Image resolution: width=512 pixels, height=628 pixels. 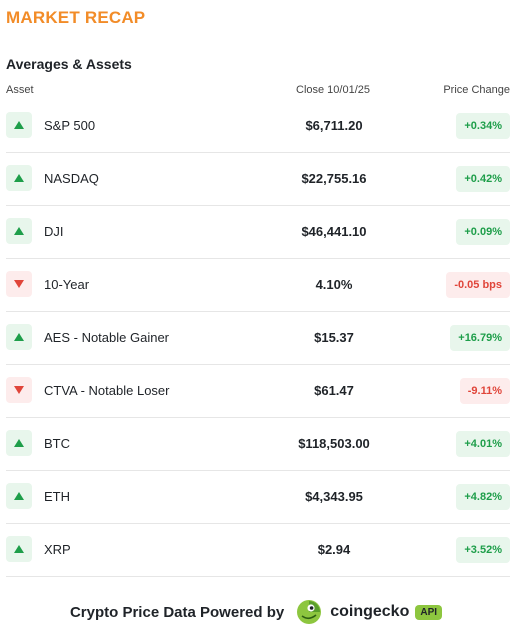 What do you see at coordinates (258, 550) in the screenshot?
I see `table-row: XRP $2.94 +3.52%` at bounding box center [258, 550].